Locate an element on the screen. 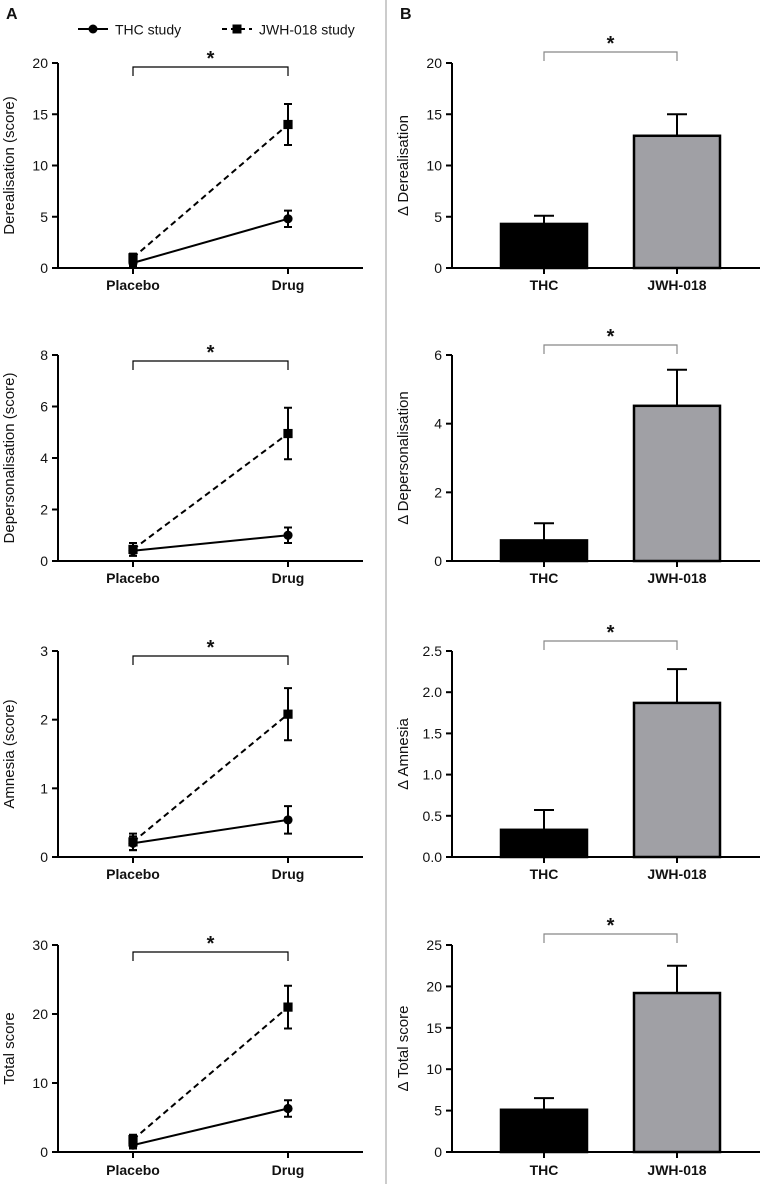 The image size is (769, 1184). legend-item: JWH-018 study is located at coordinates (288, 30).